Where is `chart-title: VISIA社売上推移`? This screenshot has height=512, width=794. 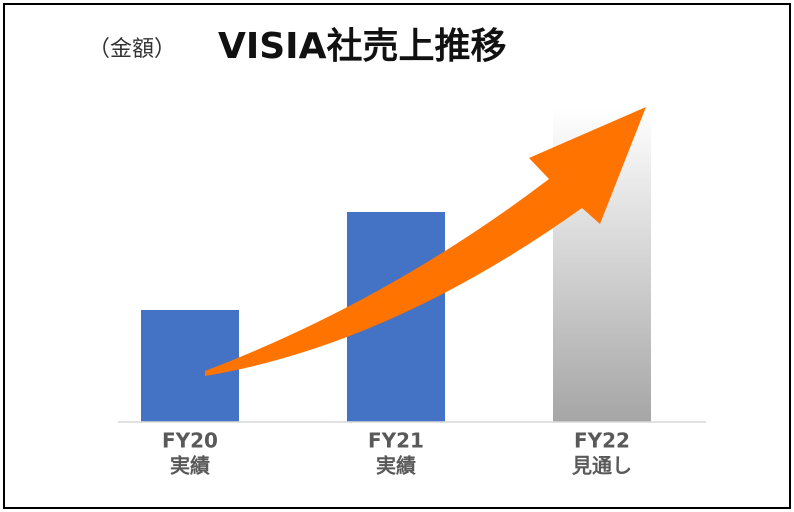 chart-title: VISIA社売上推移 is located at coordinates (362, 46).